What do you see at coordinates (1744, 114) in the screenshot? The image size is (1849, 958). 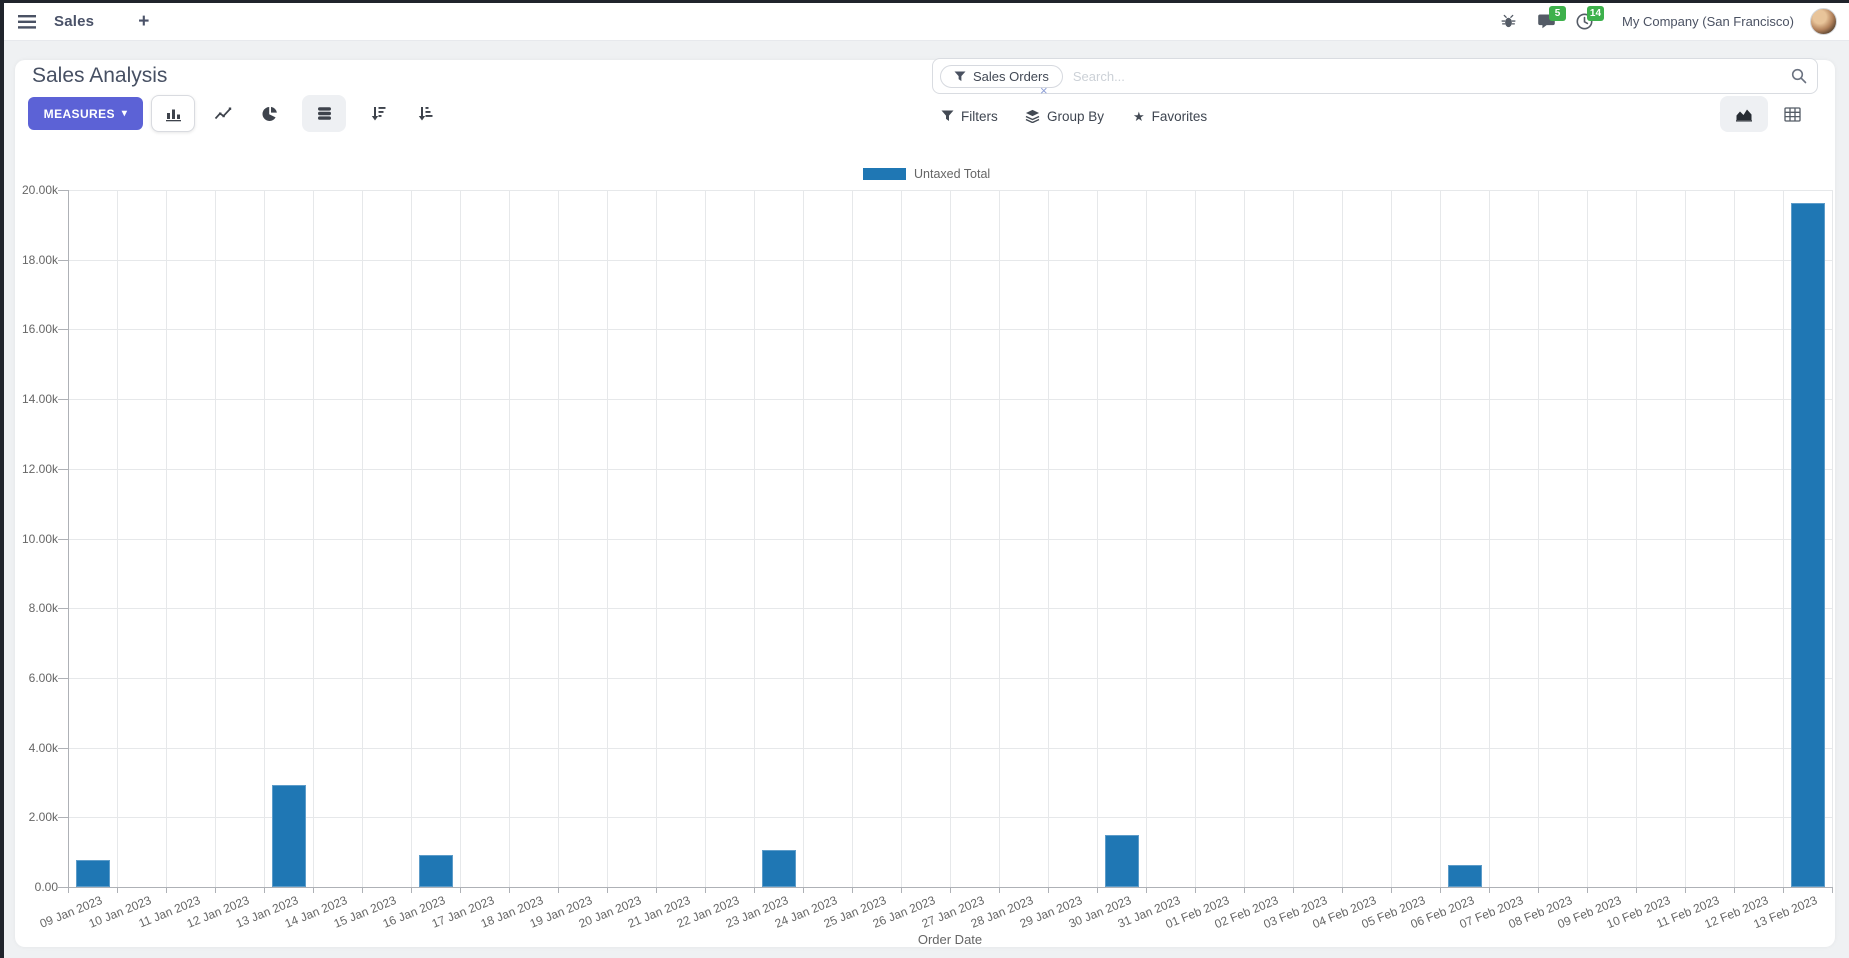 I see `graph-view-button` at bounding box center [1744, 114].